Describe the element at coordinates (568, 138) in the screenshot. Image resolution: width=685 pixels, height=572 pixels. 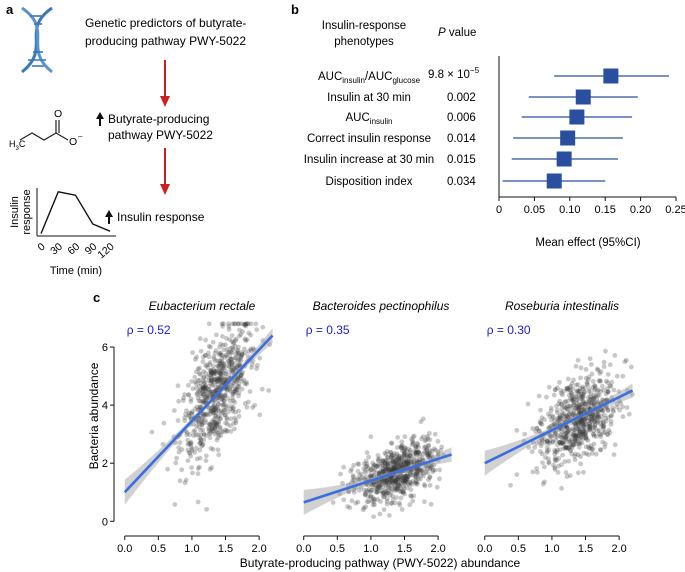
I see `mean-marker` at that location.